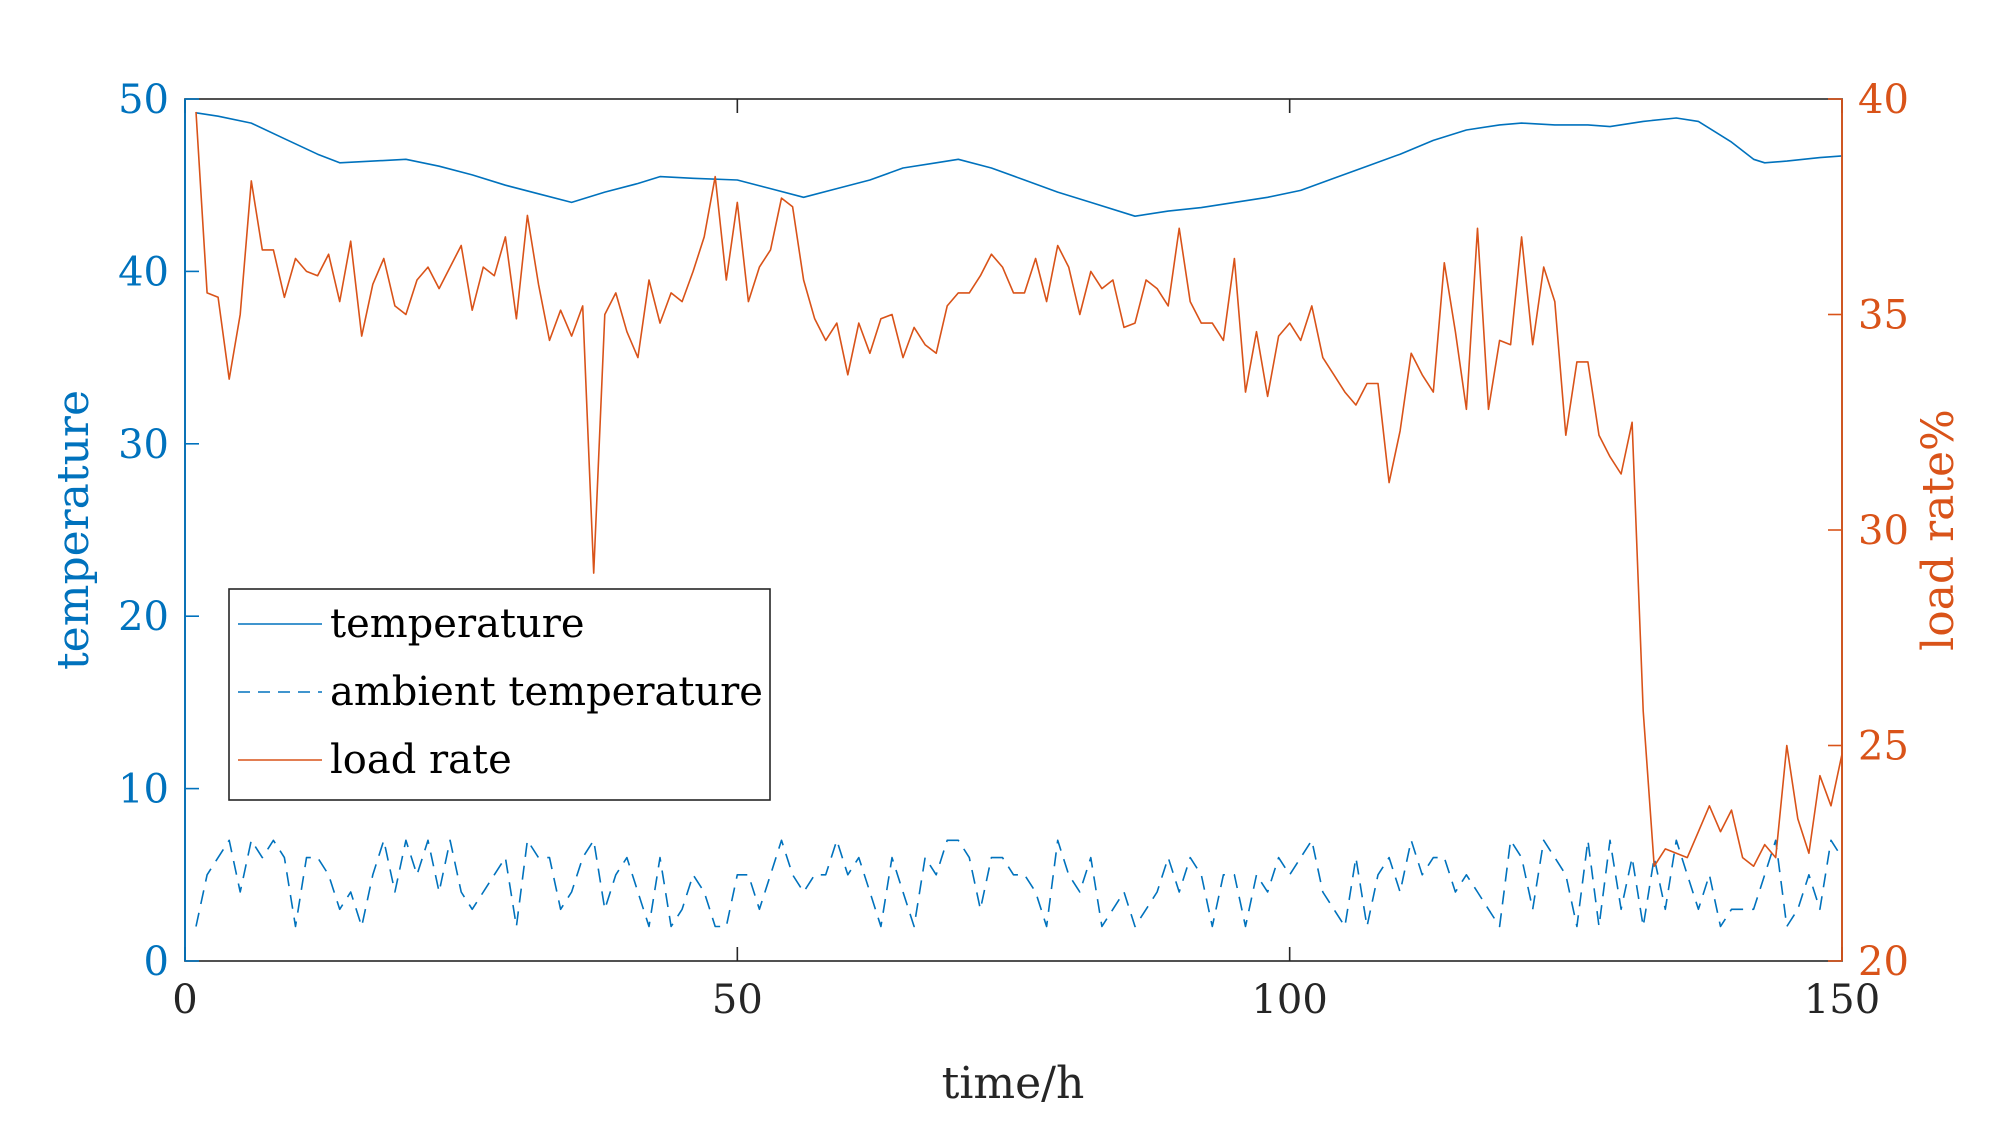  What do you see at coordinates (1019, 883) in the screenshot?
I see `series-line-ambient-temperature` at bounding box center [1019, 883].